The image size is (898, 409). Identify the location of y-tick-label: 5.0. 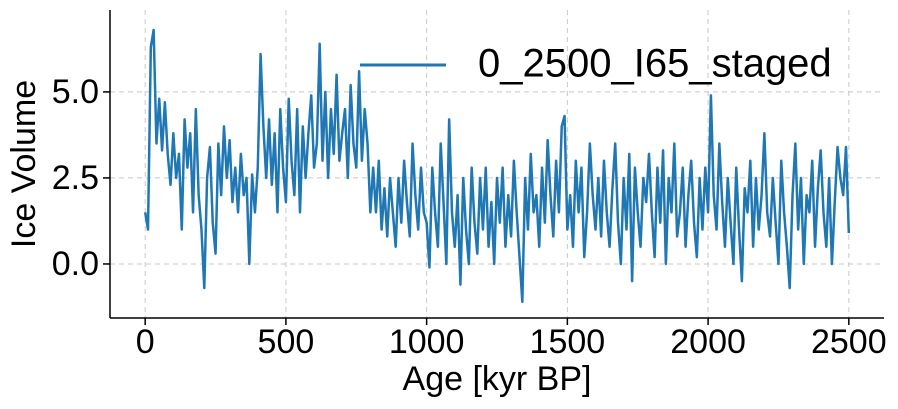
(75, 92).